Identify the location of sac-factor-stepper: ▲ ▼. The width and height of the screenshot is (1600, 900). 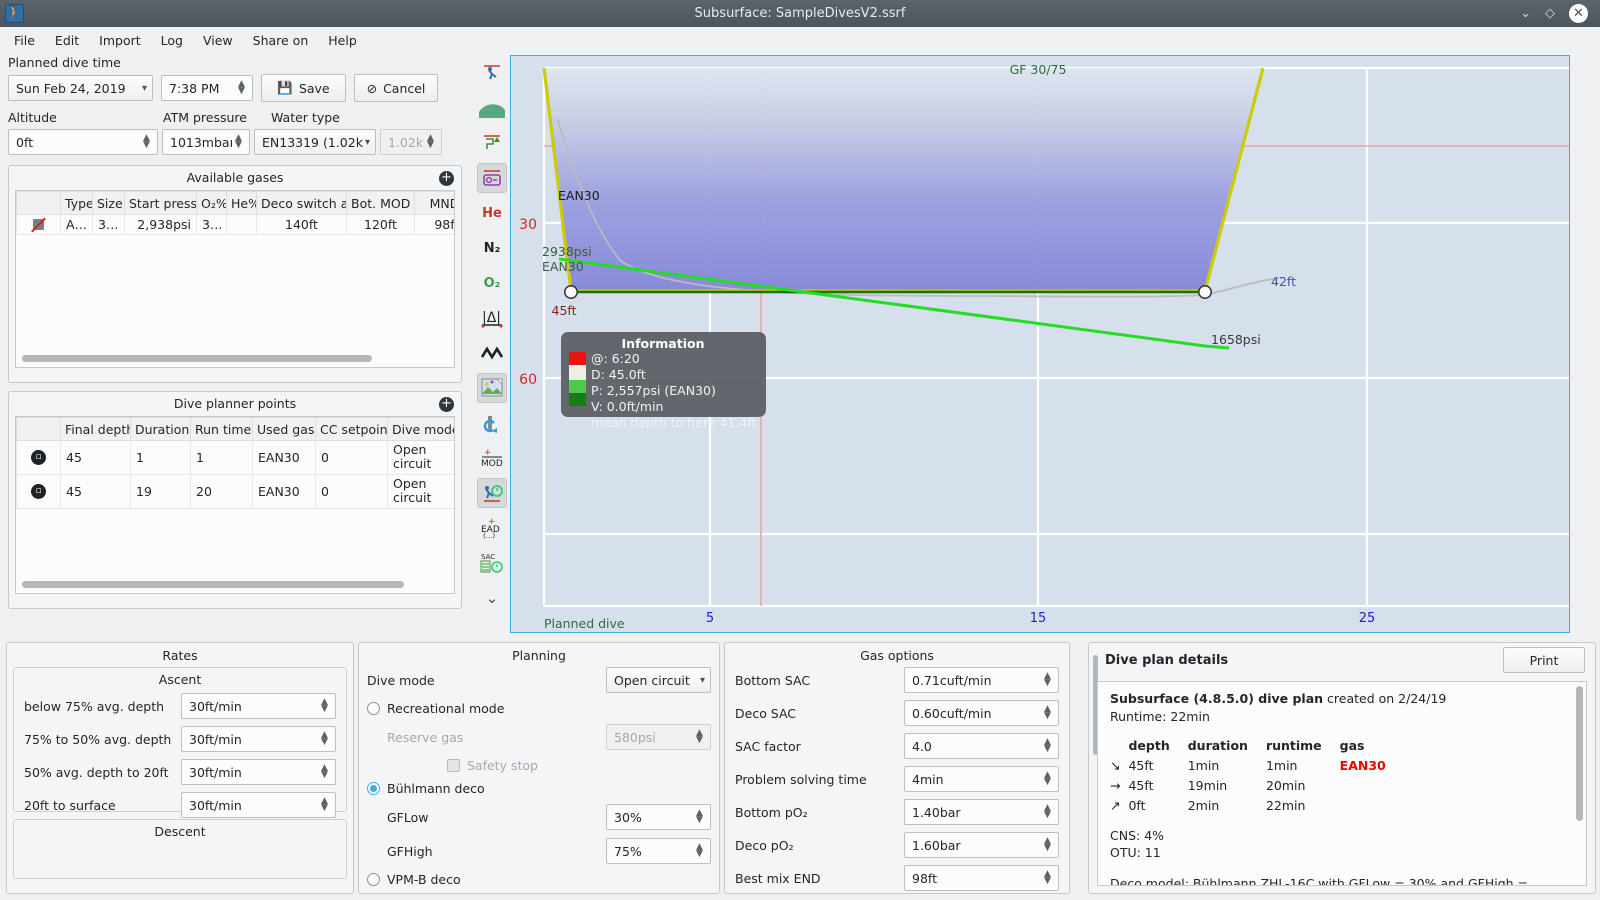
(1047, 745).